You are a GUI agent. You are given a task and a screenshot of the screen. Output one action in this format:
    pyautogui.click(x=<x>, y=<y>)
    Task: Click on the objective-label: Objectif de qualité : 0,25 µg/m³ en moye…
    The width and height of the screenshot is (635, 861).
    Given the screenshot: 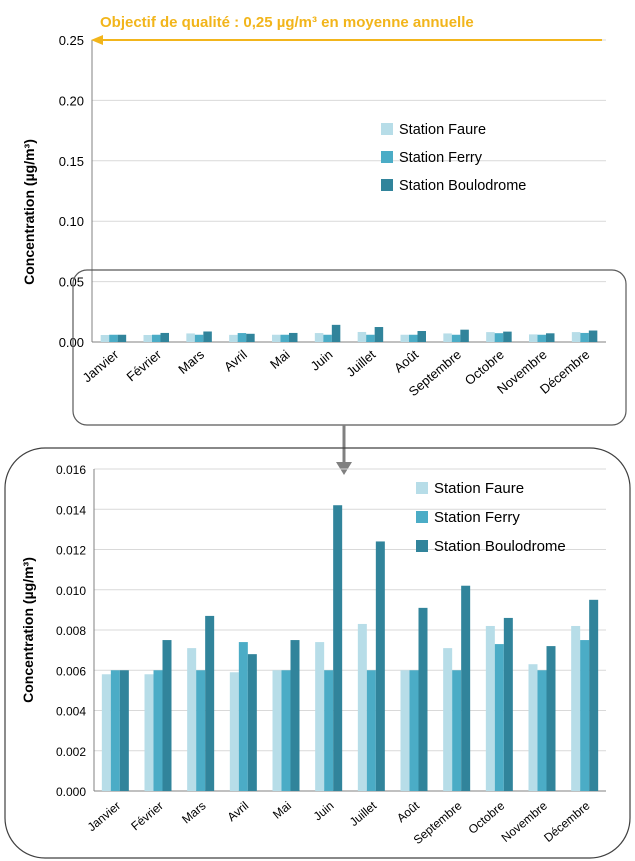 What is the action you would take?
    pyautogui.click(x=287, y=22)
    